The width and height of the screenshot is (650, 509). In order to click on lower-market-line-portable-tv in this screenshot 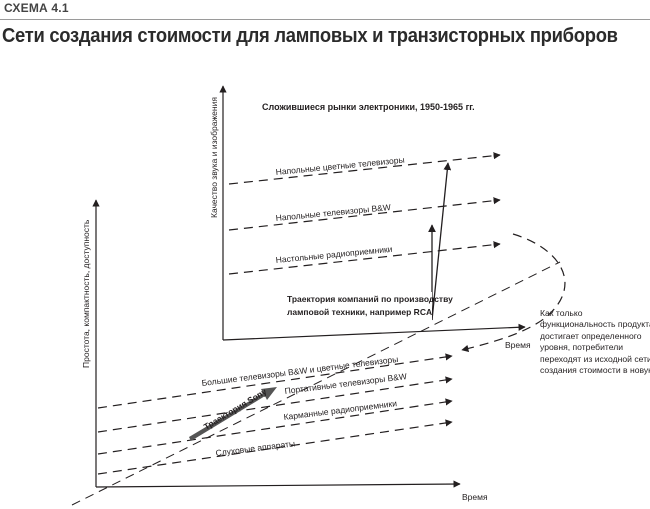, I will do `click(275, 404)`.